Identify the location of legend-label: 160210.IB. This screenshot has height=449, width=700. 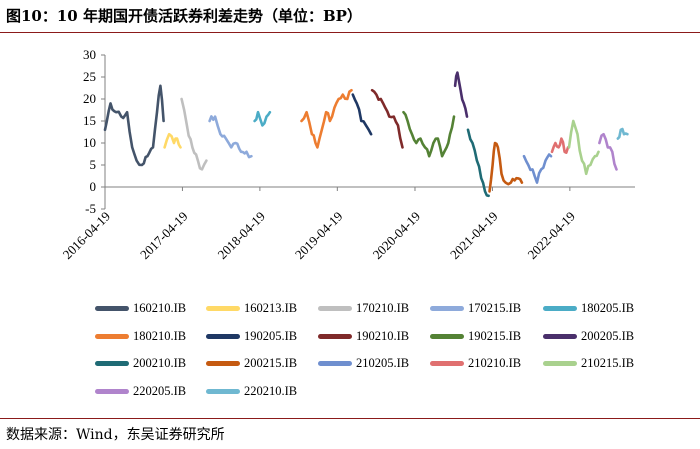
(160, 307).